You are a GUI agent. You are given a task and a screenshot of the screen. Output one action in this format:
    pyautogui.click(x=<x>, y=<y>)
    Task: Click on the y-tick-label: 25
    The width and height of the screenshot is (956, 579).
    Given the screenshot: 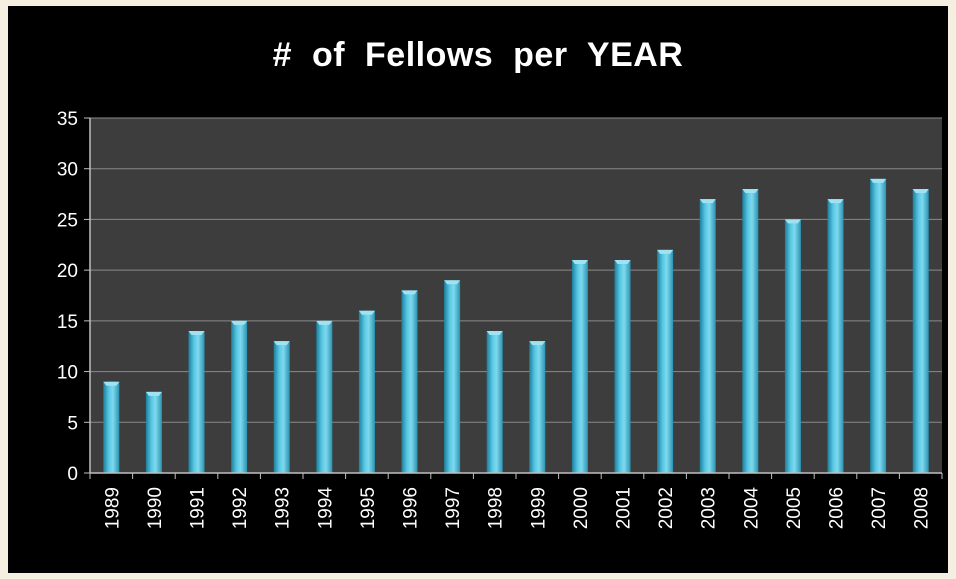 What is the action you would take?
    pyautogui.click(x=67, y=220)
    